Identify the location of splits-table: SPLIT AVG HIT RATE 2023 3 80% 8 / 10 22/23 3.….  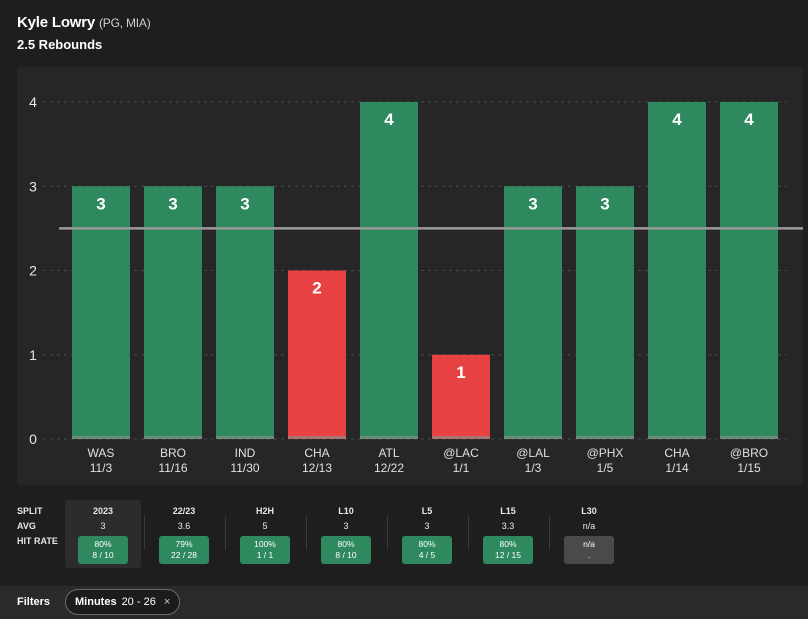
(404, 538).